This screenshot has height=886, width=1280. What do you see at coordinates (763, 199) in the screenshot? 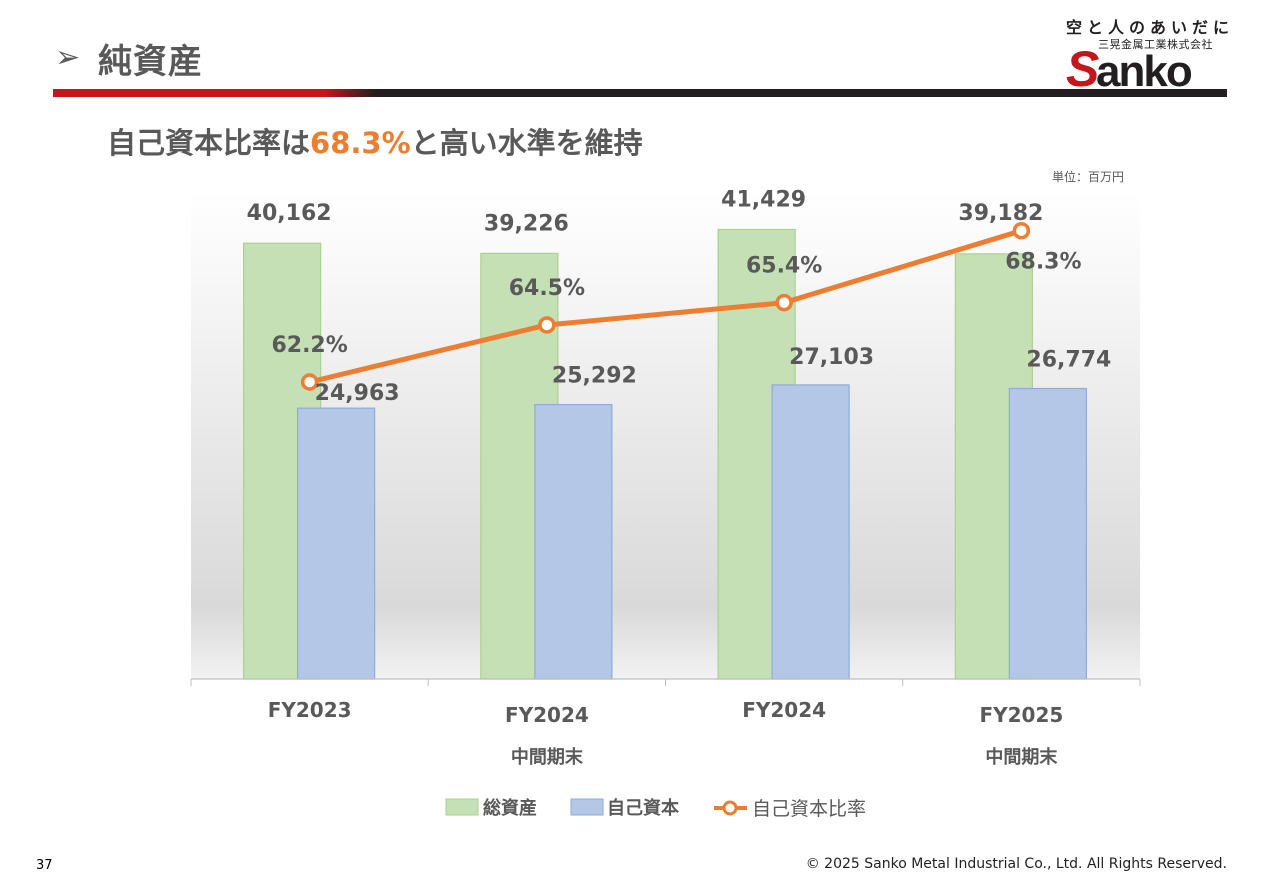
I see `label-total-assets: 41,429` at bounding box center [763, 199].